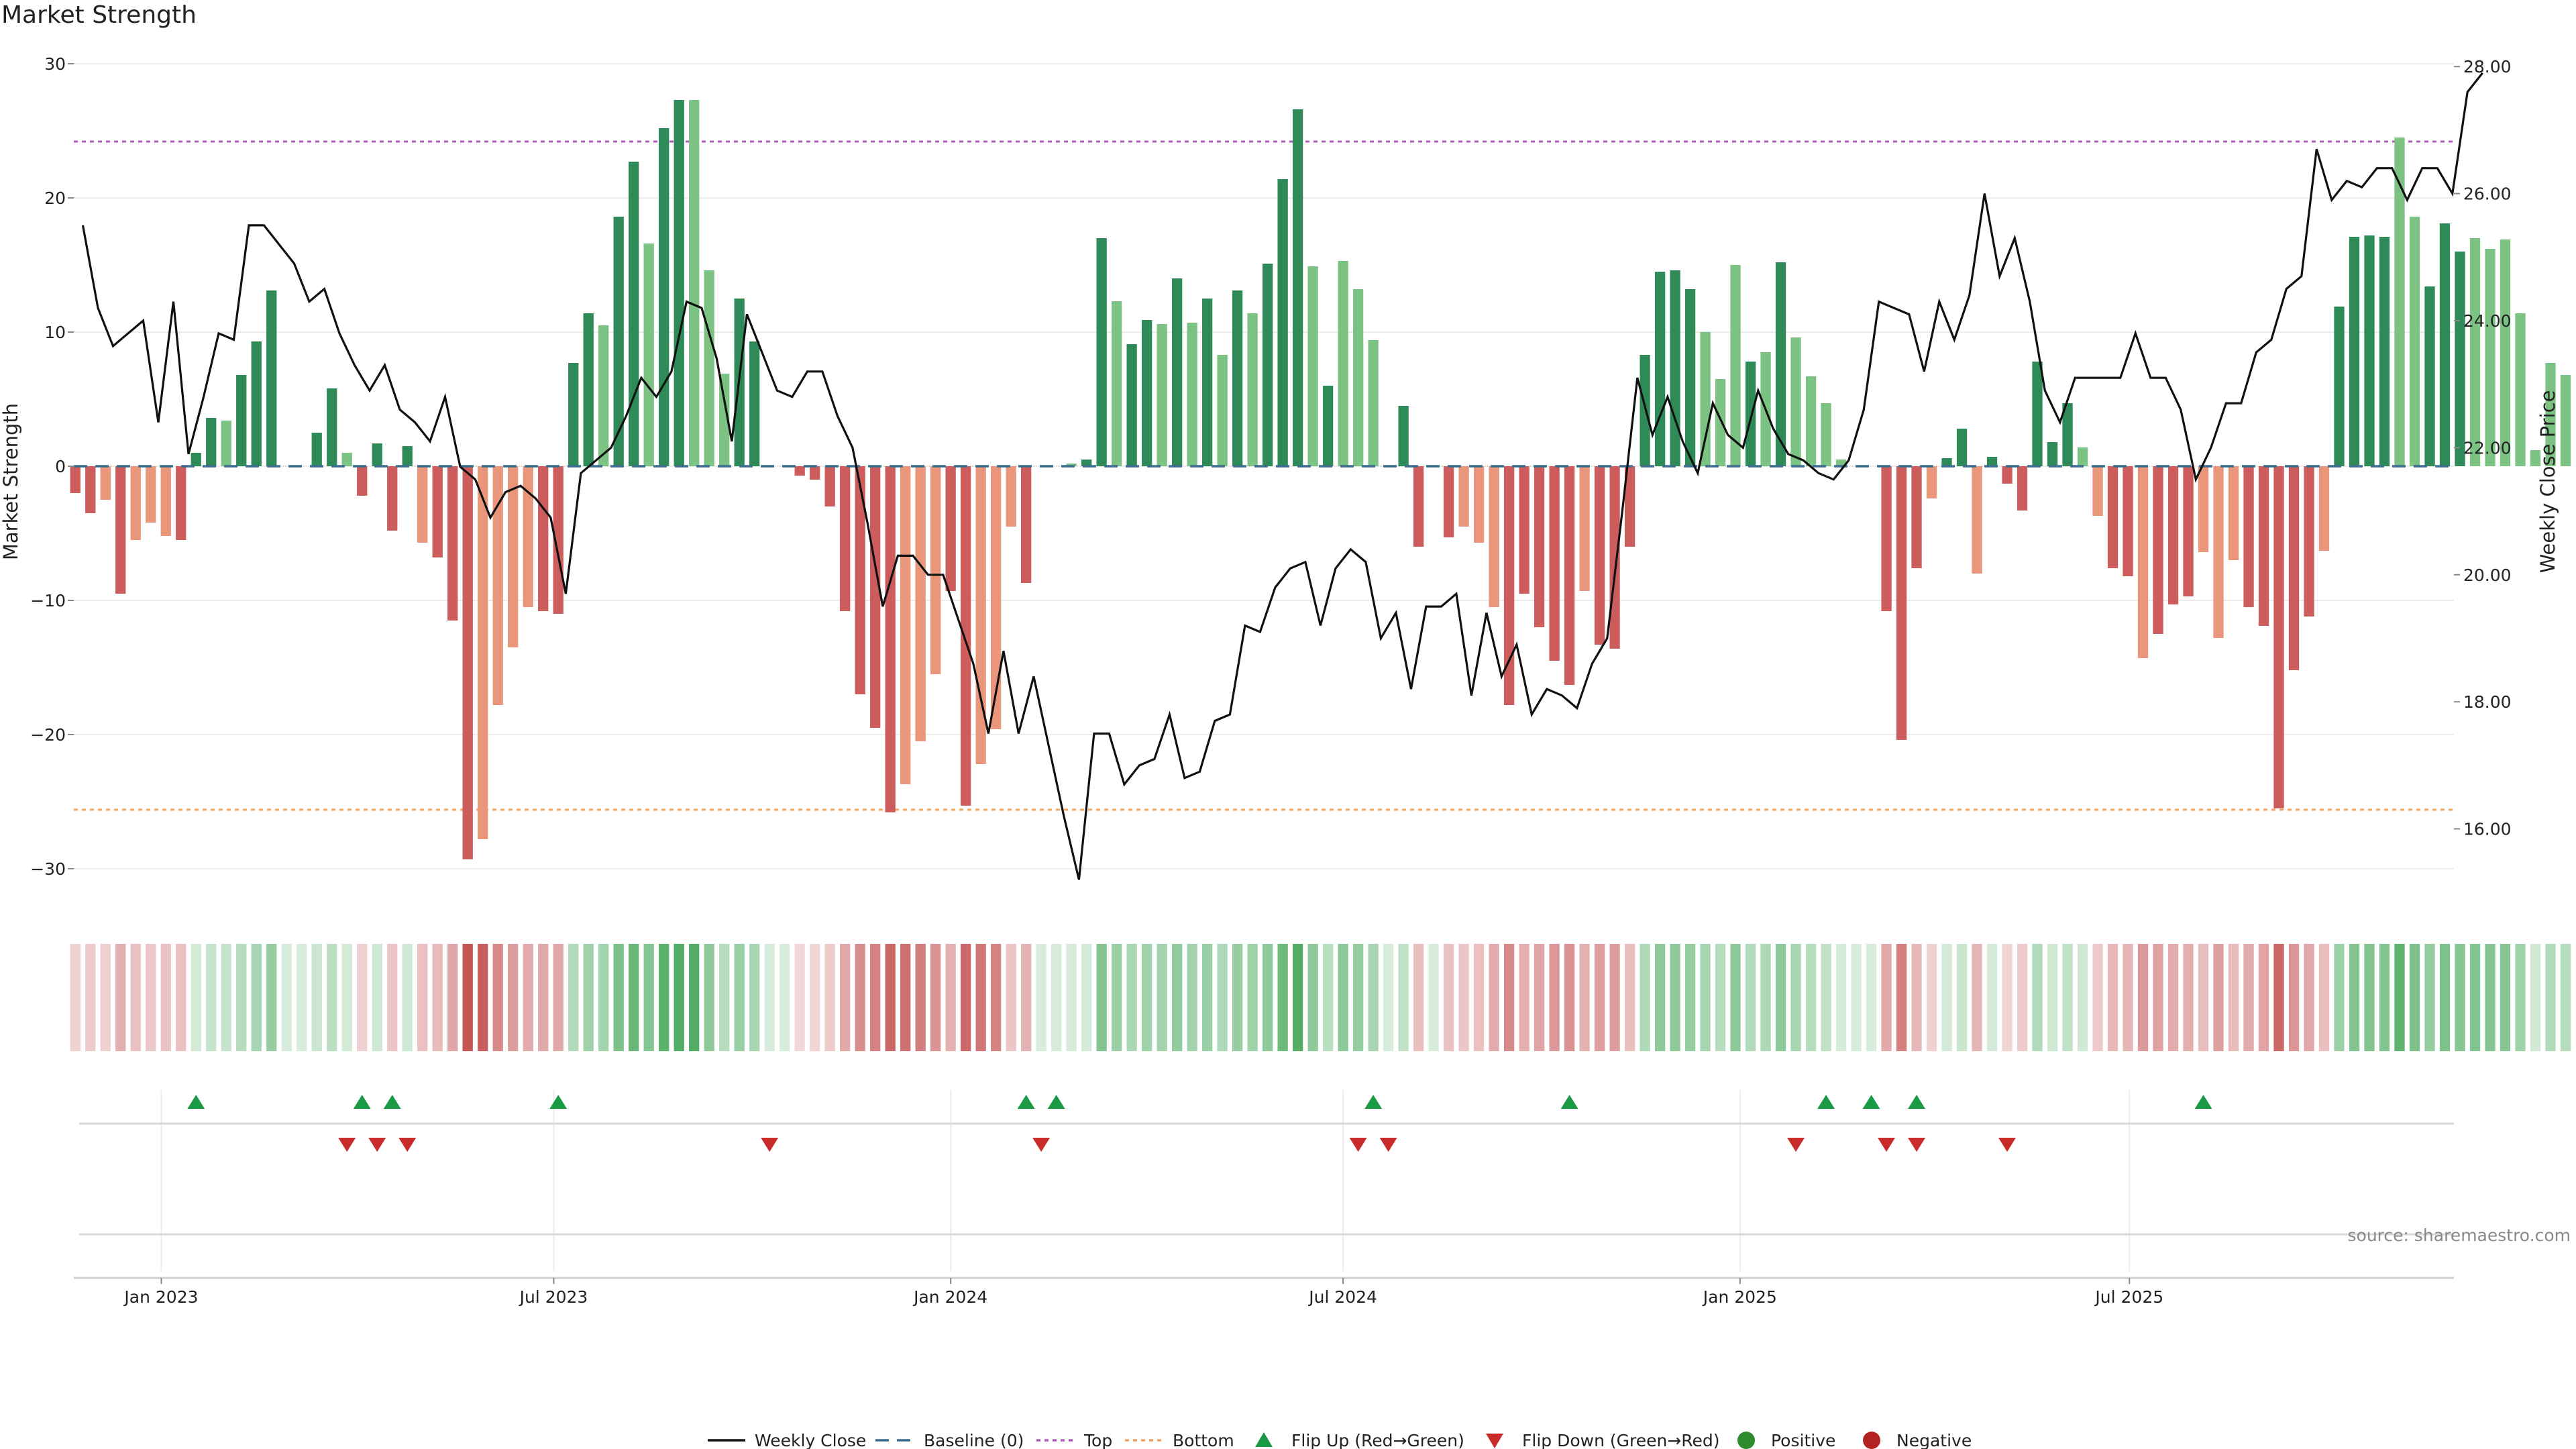 The width and height of the screenshot is (2576, 1449). I want to click on chart-title: Market Strength, so click(99, 15).